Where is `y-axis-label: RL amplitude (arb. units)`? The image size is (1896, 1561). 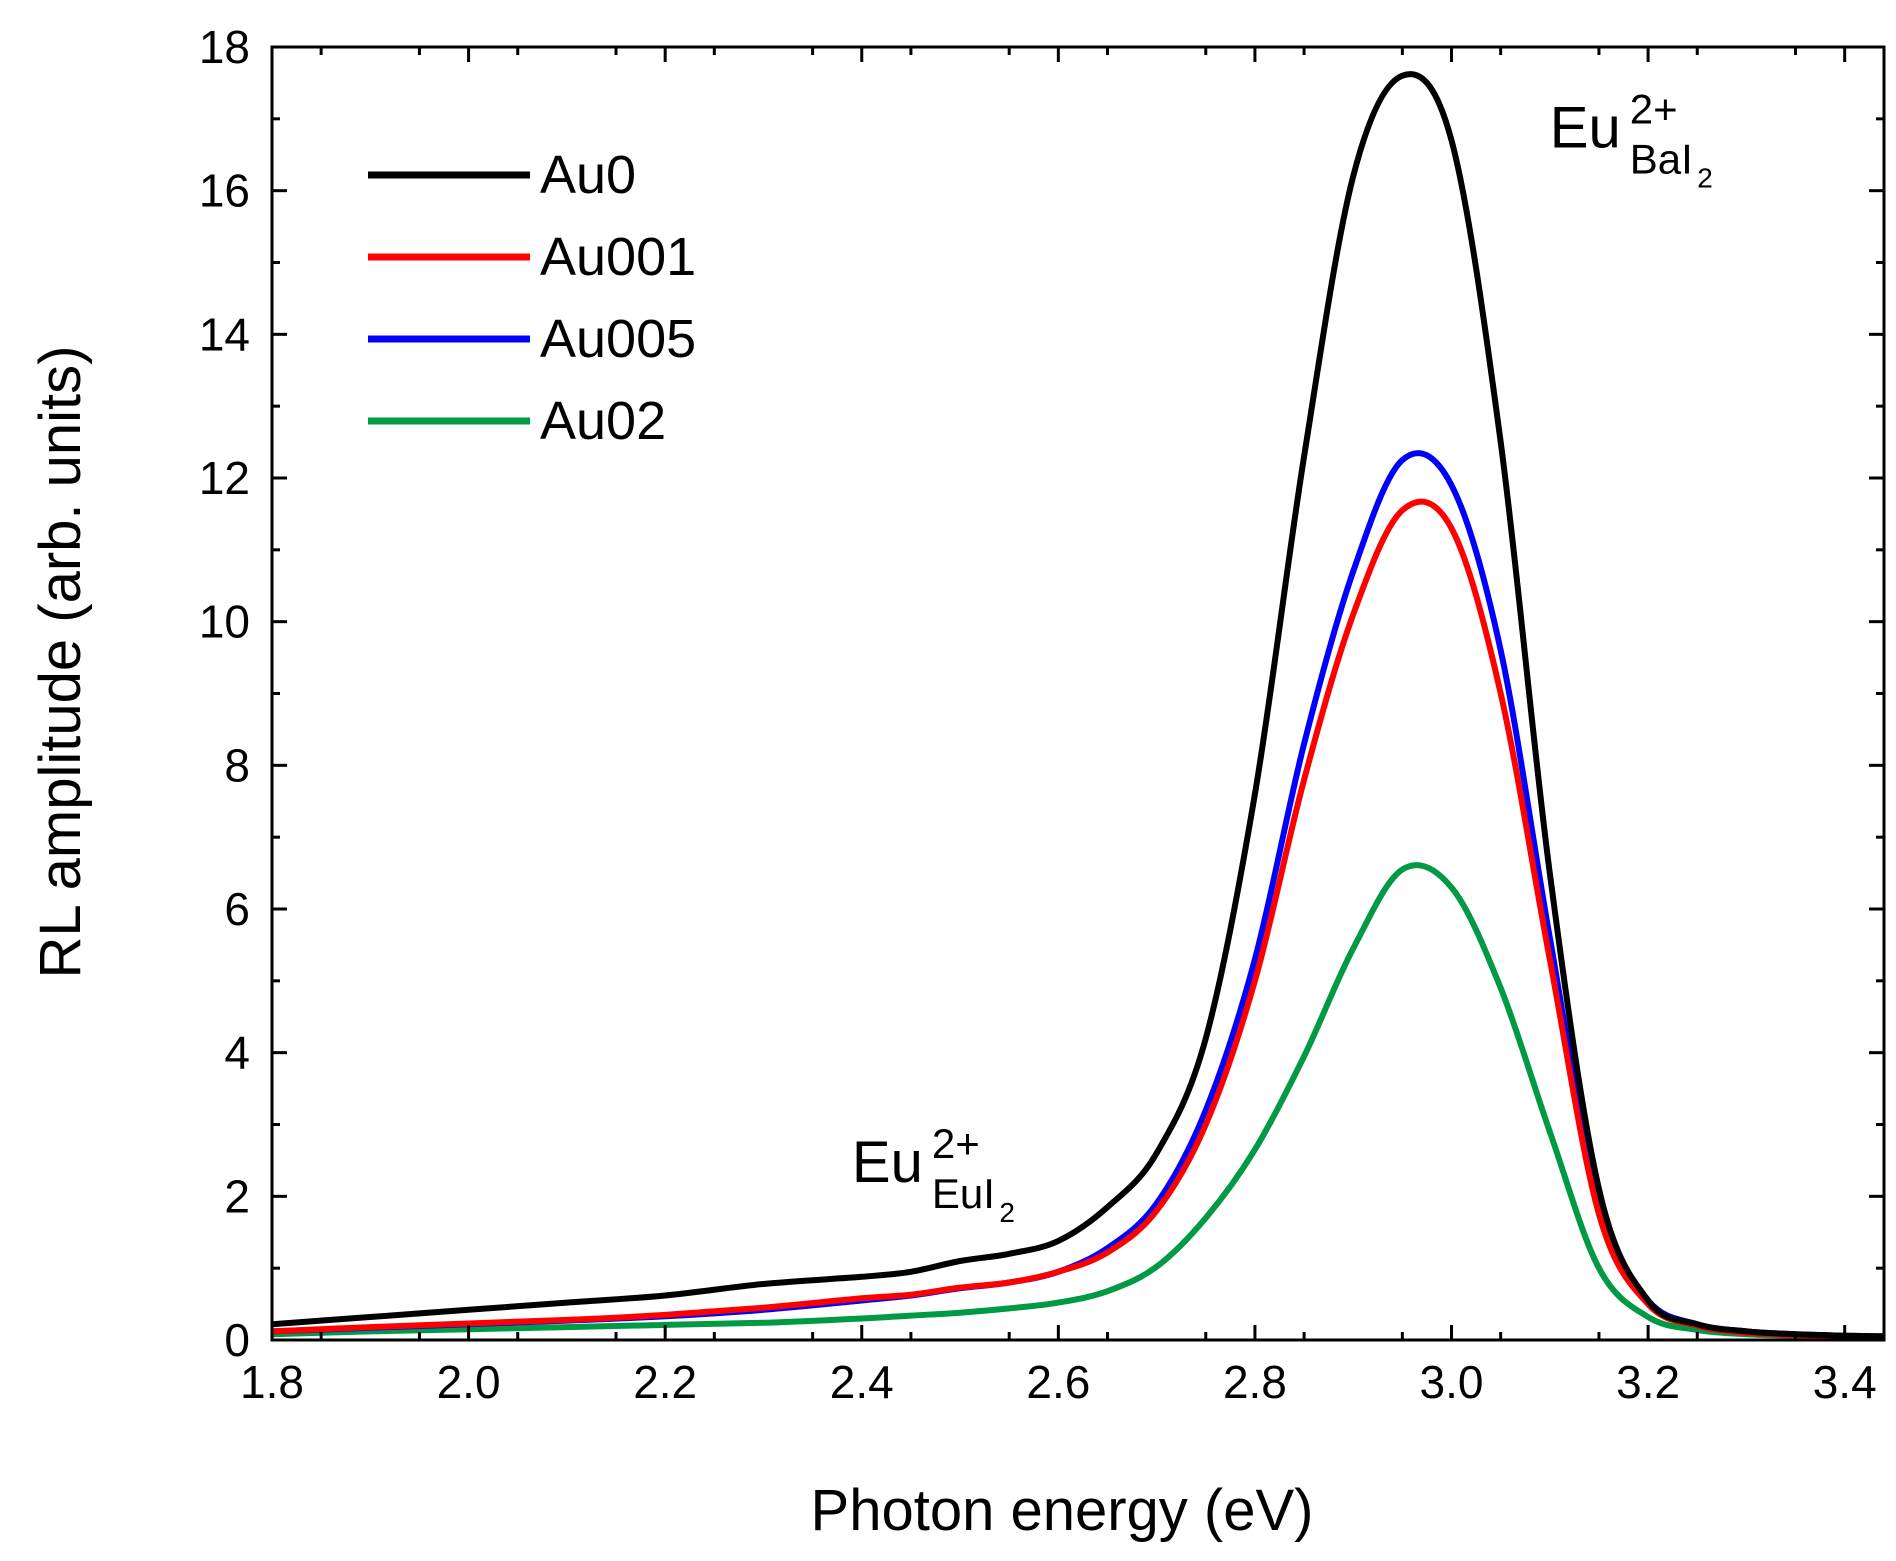
y-axis-label: RL amplitude (arb. units) is located at coordinates (60, 662).